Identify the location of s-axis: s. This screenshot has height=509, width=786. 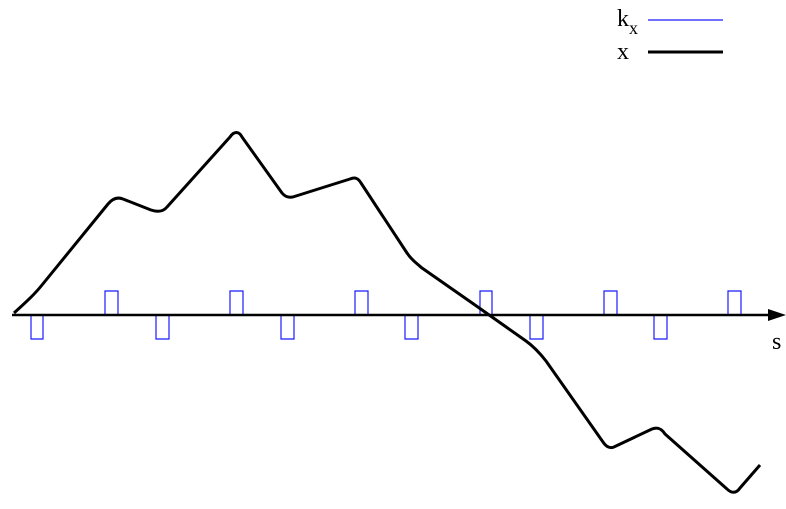
(399, 332).